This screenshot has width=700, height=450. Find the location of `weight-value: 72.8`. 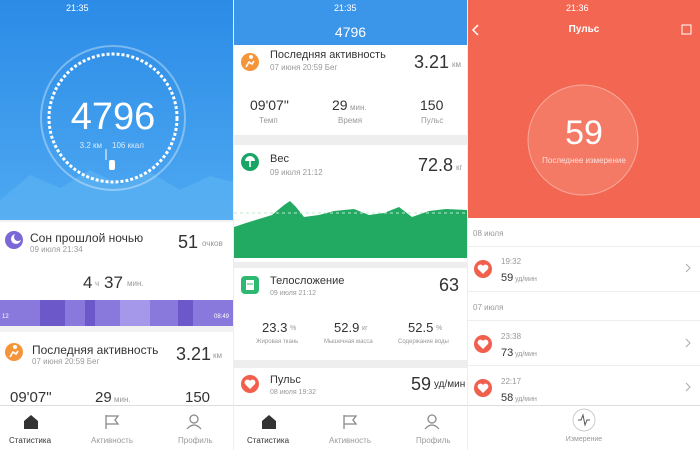

weight-value: 72.8 is located at coordinates (436, 165).